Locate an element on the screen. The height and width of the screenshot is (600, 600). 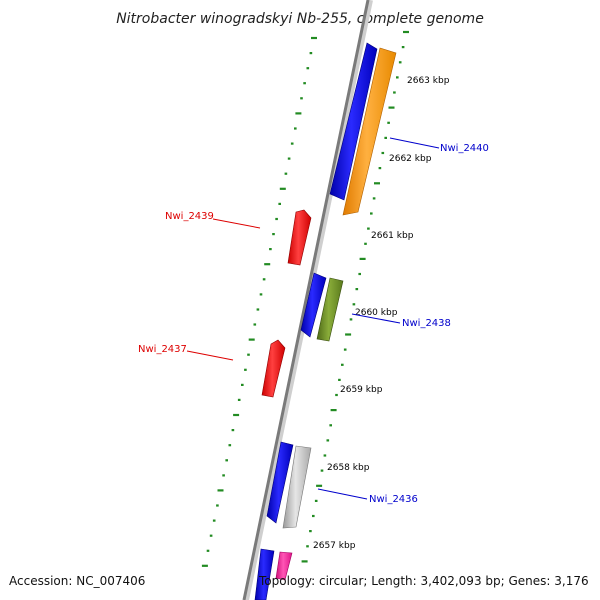
tick-label: 2661 kbp is located at coordinates (392, 236).